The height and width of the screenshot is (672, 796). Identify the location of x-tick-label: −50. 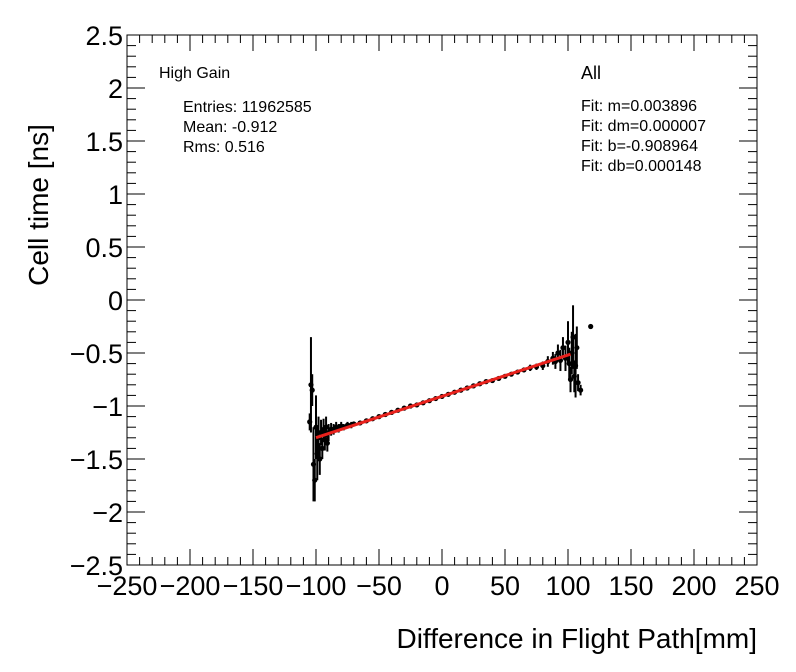
(379, 586).